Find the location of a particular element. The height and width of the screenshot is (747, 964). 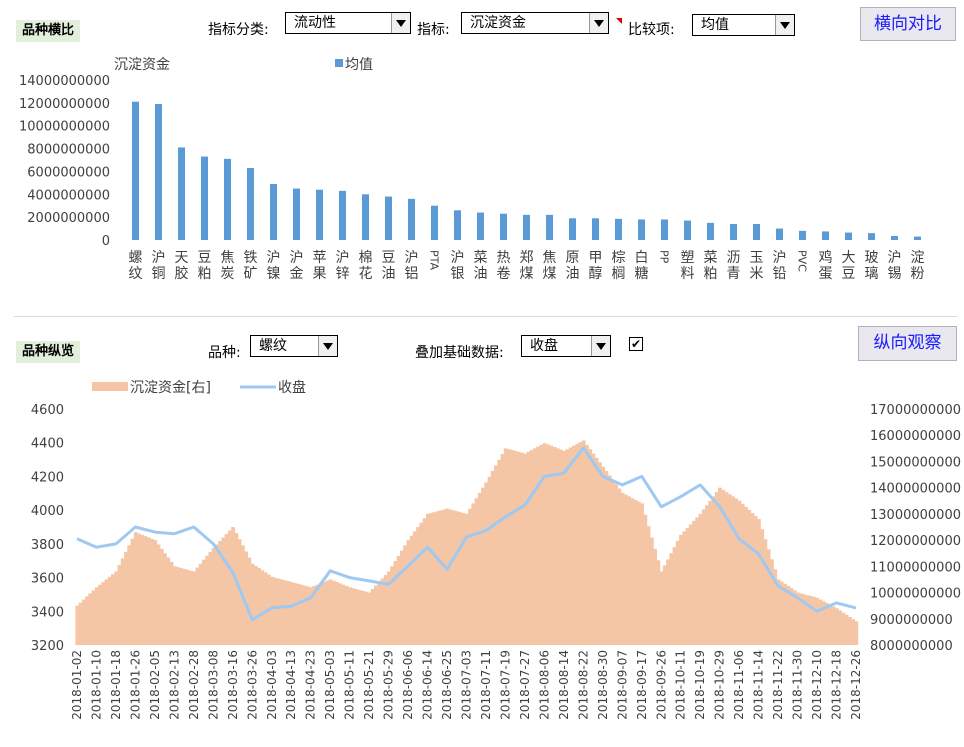

ts-x-tick-label: 2018-08-06 is located at coordinates (544, 685).